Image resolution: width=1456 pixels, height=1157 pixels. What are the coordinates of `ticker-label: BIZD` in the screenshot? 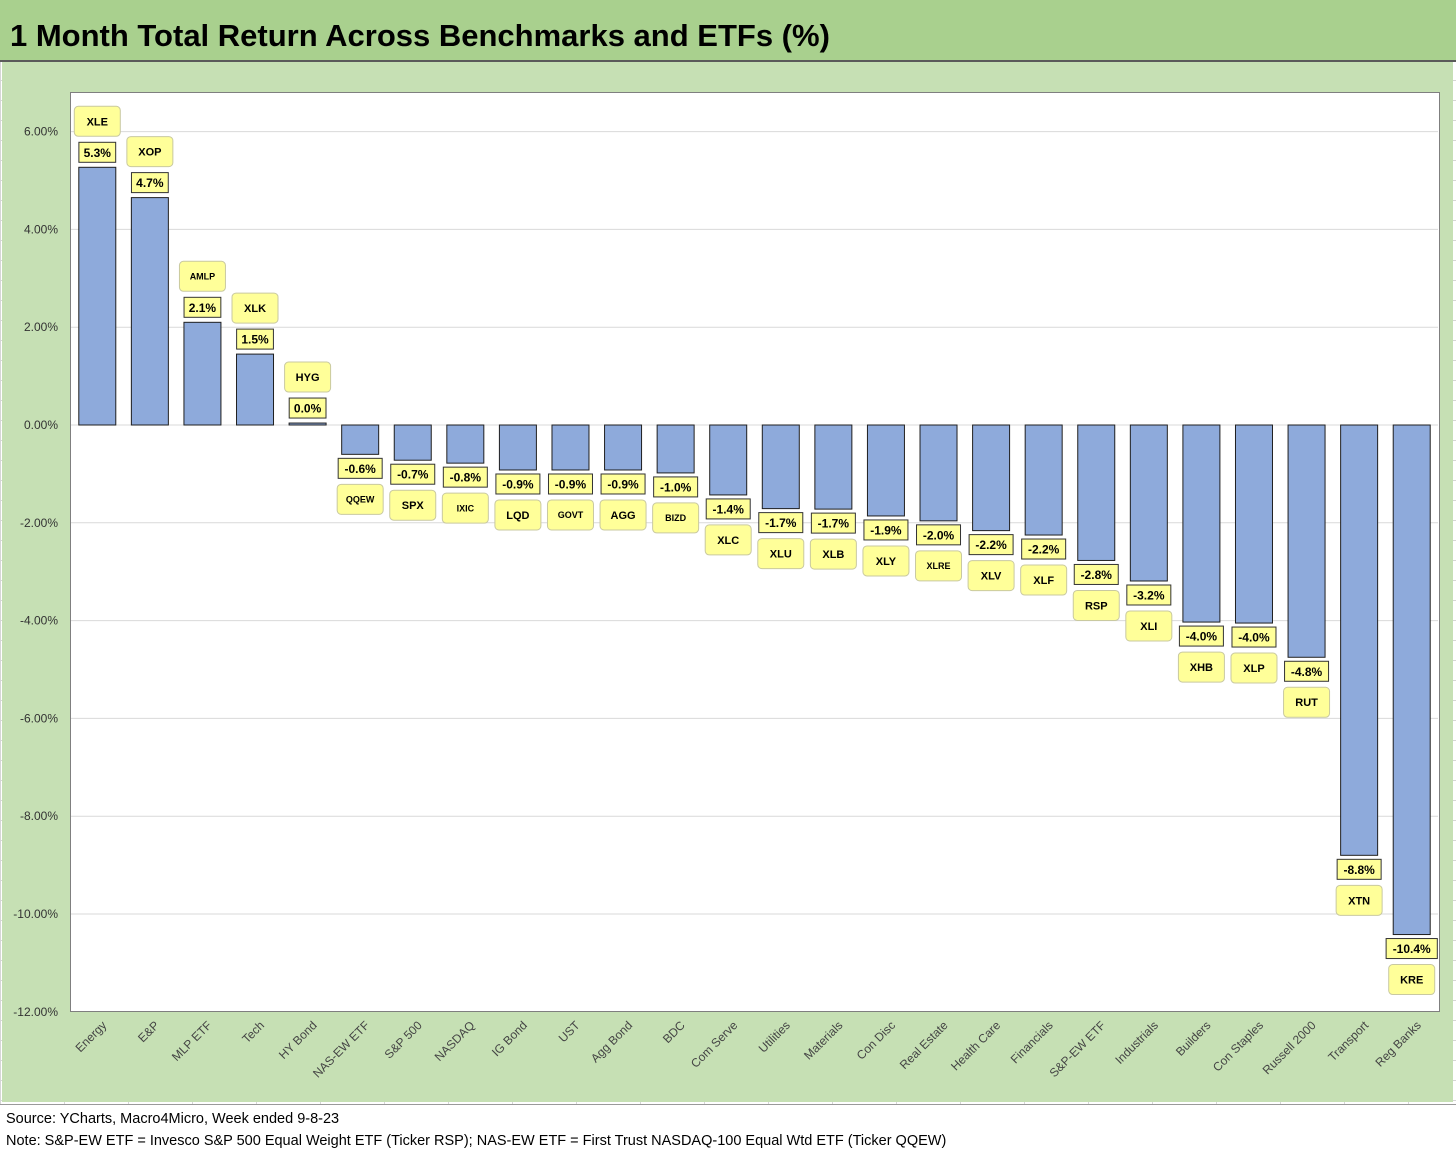 It's located at (675, 518).